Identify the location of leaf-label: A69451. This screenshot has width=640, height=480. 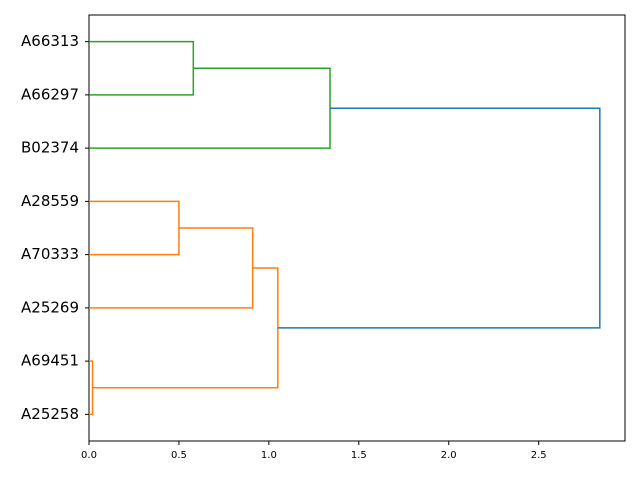
(50, 361).